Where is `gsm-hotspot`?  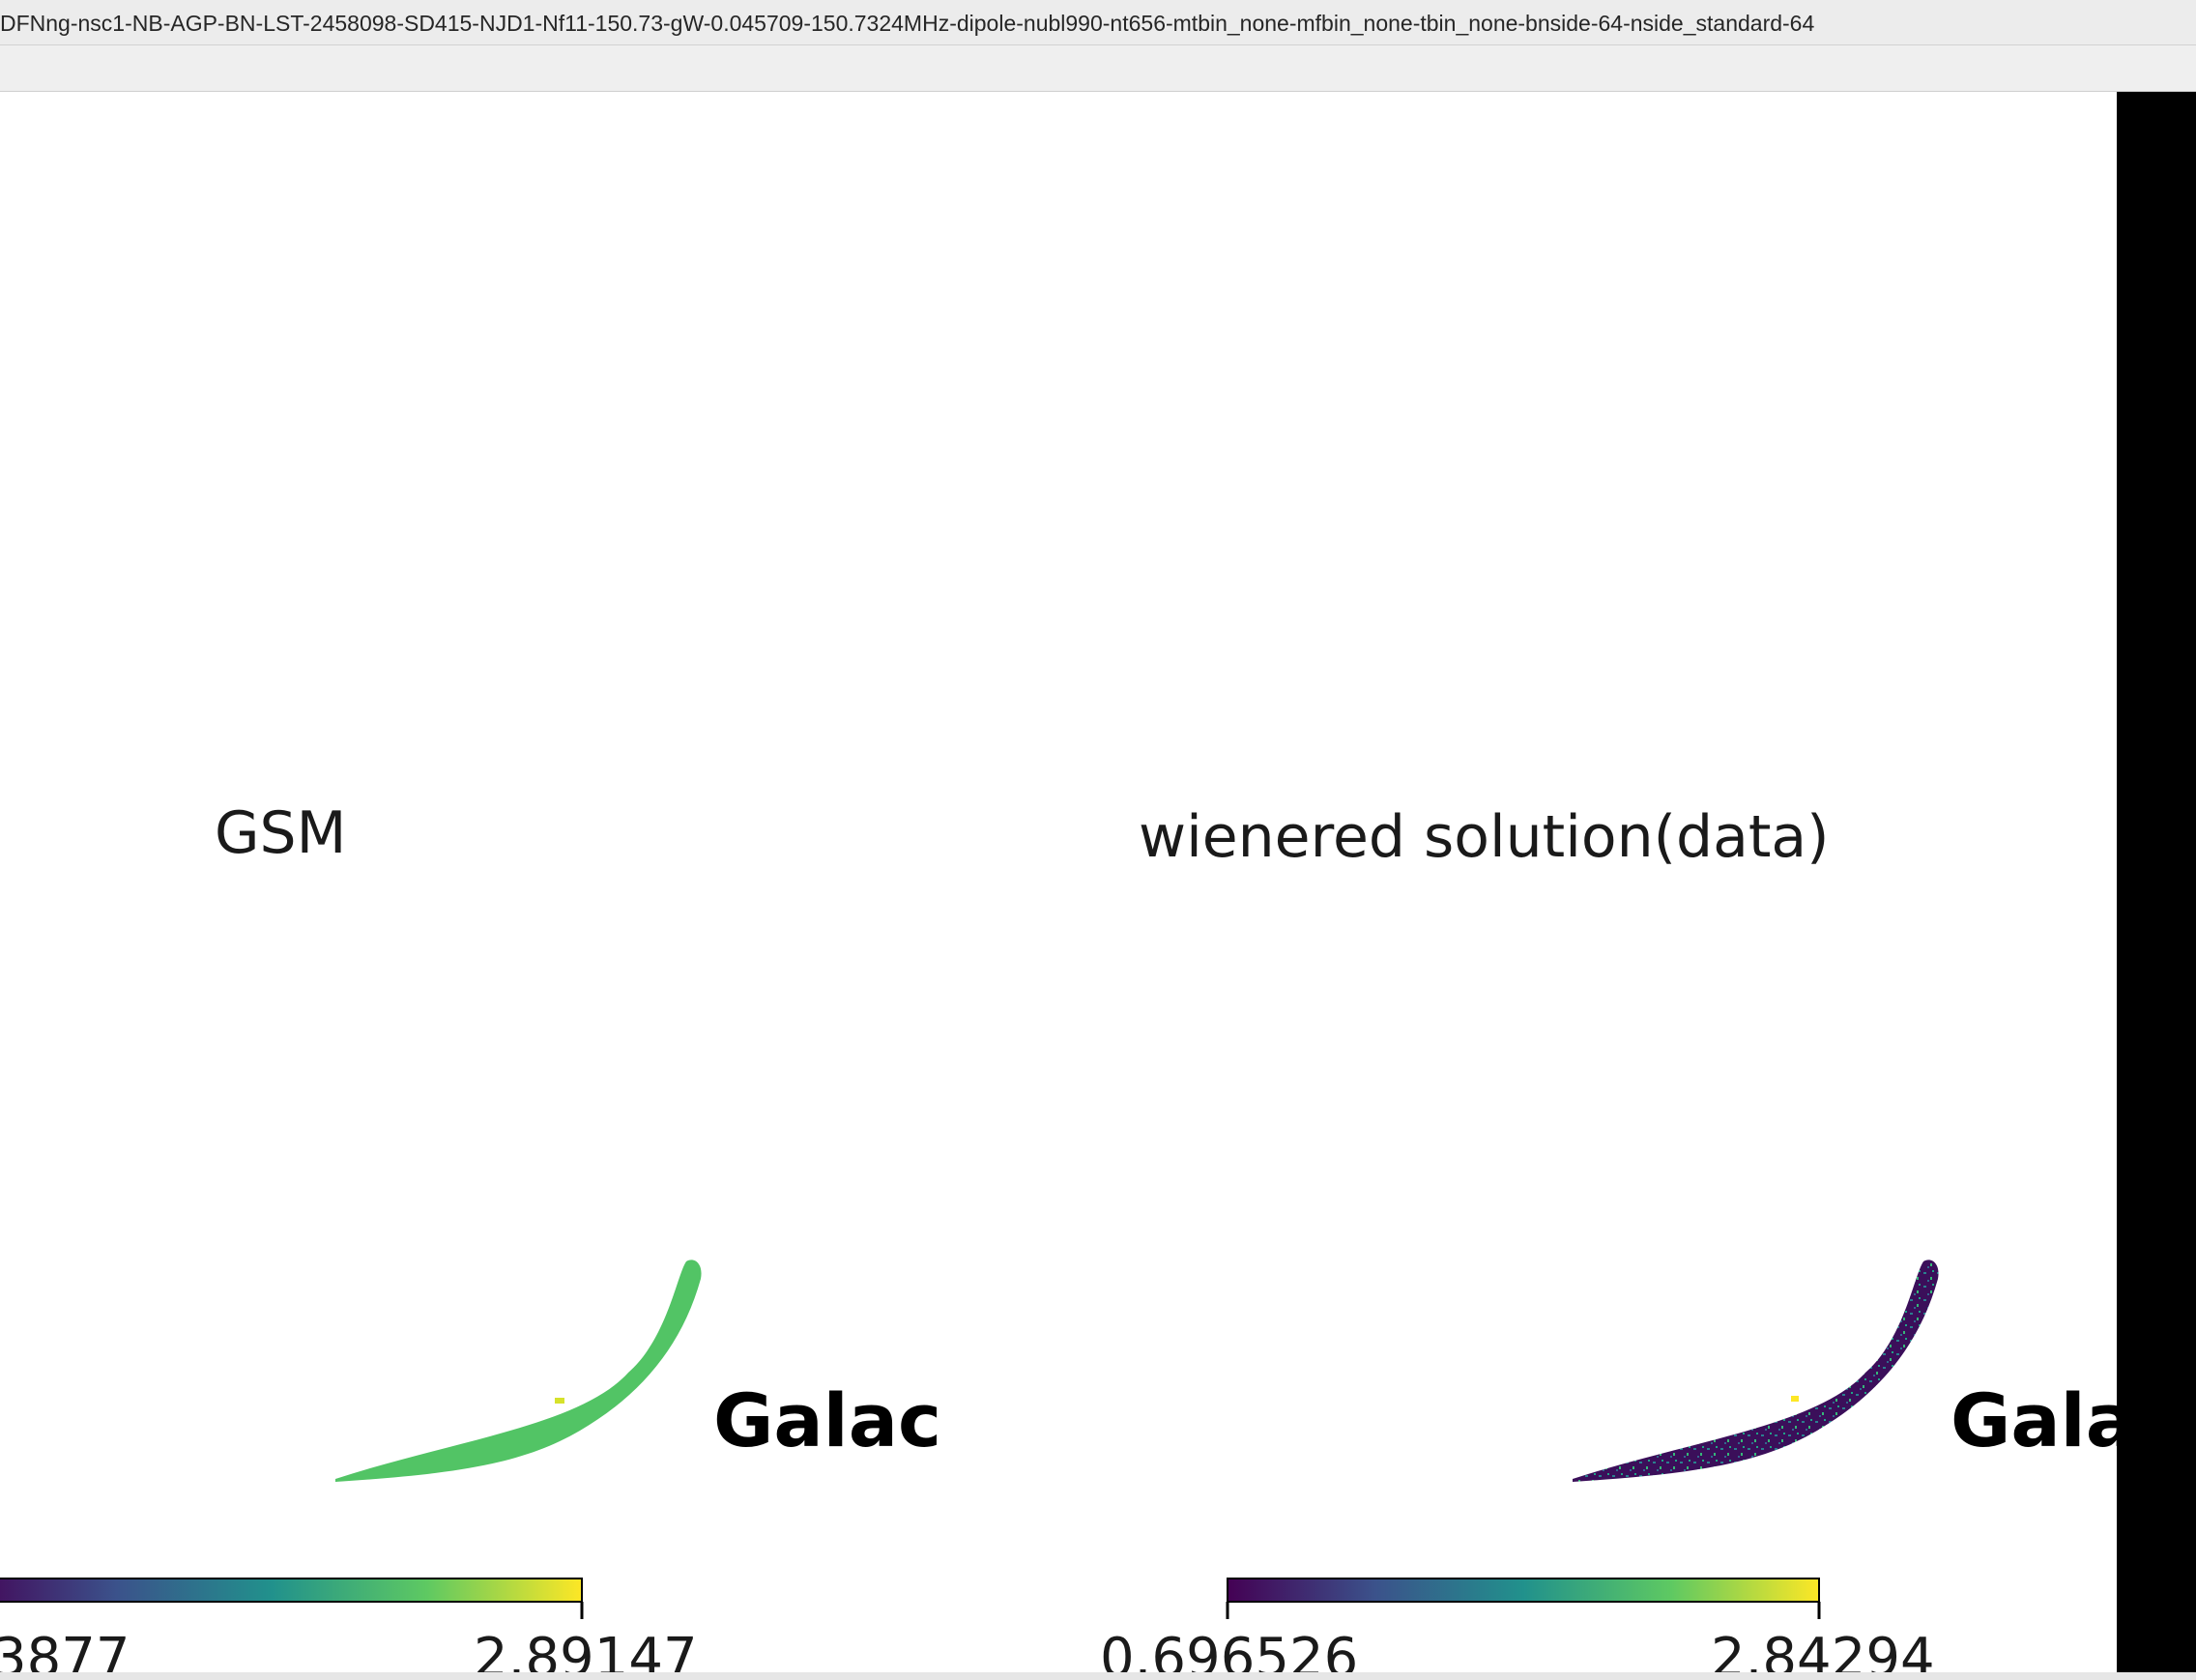
gsm-hotspot is located at coordinates (559, 1401).